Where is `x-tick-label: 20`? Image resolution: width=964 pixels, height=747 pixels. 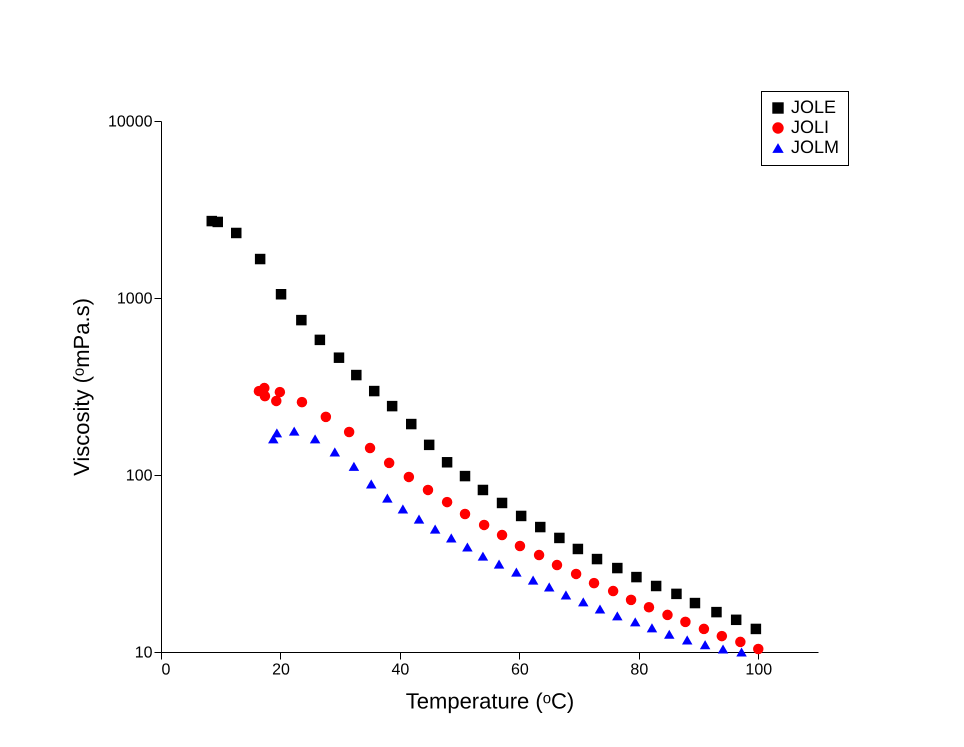 x-tick-label: 20 is located at coordinates (281, 670).